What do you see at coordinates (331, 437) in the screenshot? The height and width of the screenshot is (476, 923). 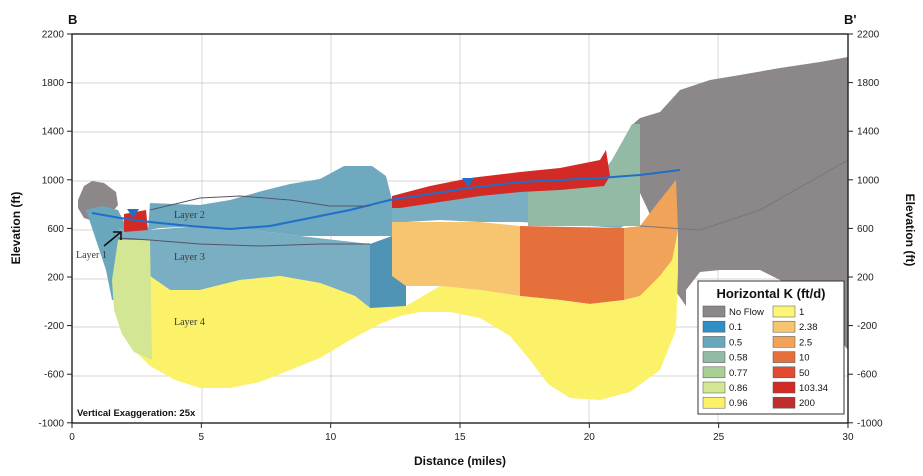 I see `x-tick-label: 10` at bounding box center [331, 437].